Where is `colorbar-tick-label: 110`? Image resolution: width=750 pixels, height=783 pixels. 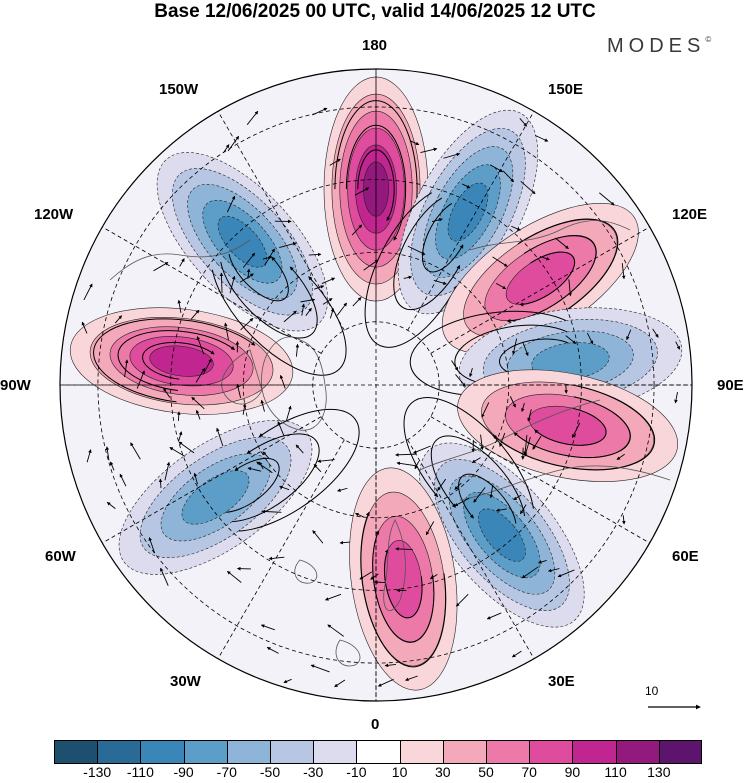
colorbar-tick-label: 110 is located at coordinates (615, 772).